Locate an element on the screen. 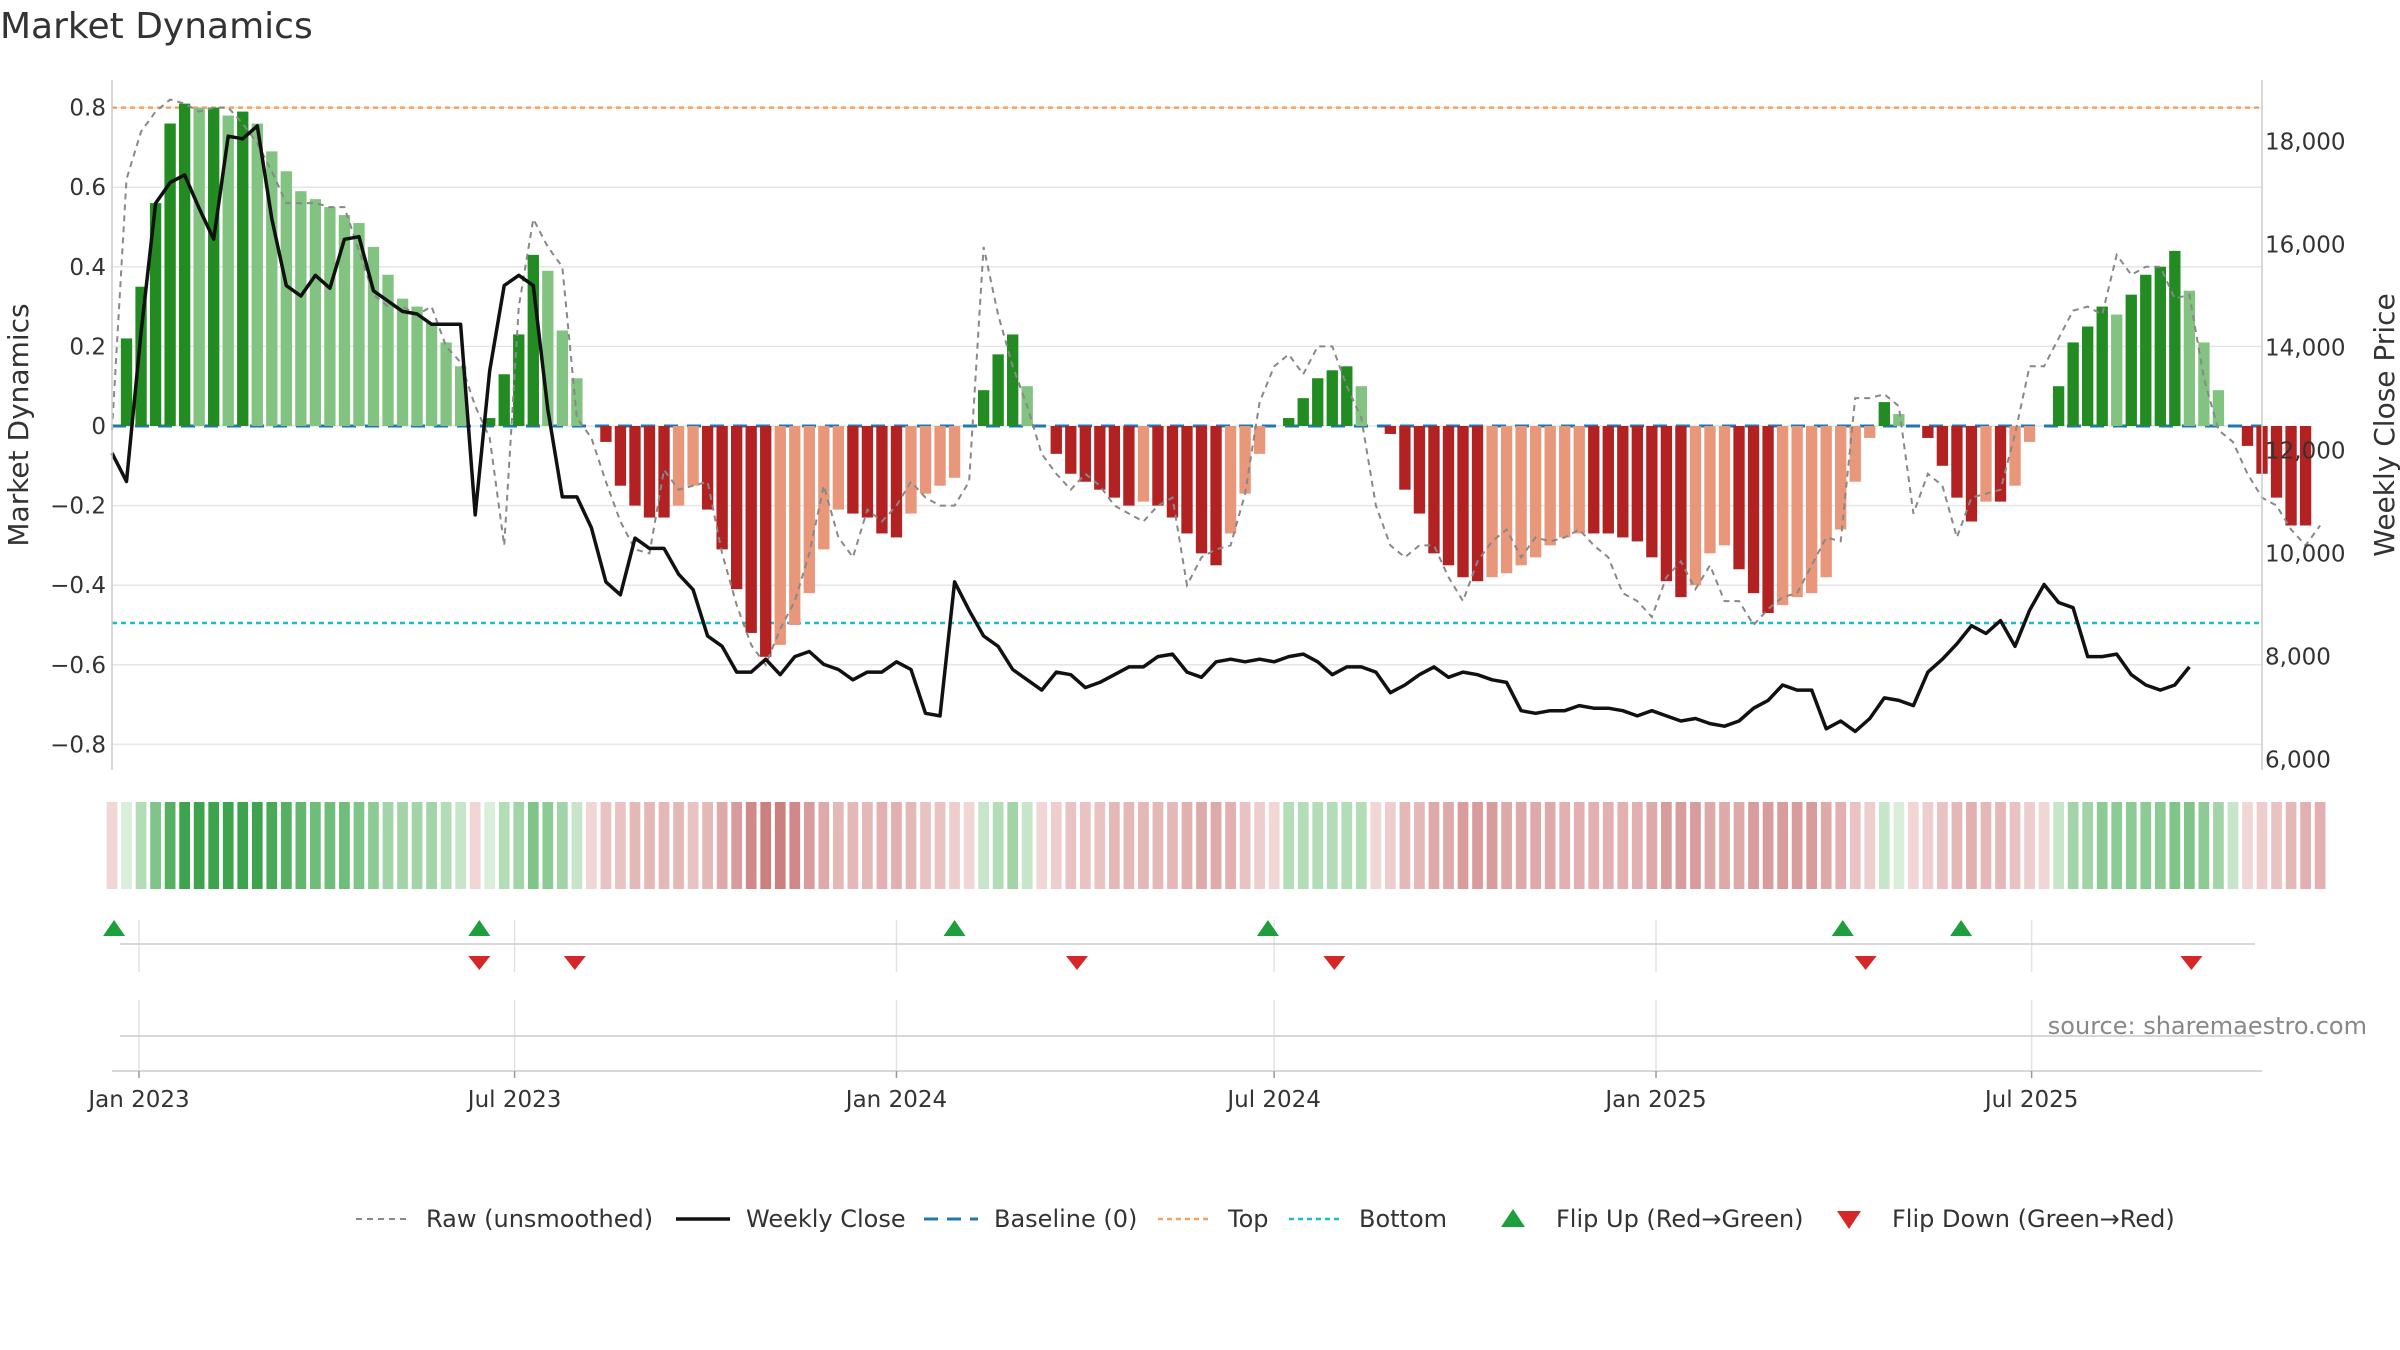 This screenshot has width=2400, height=1350. legend-item: Flip Down (Green→Red) is located at coordinates (2006, 1219).